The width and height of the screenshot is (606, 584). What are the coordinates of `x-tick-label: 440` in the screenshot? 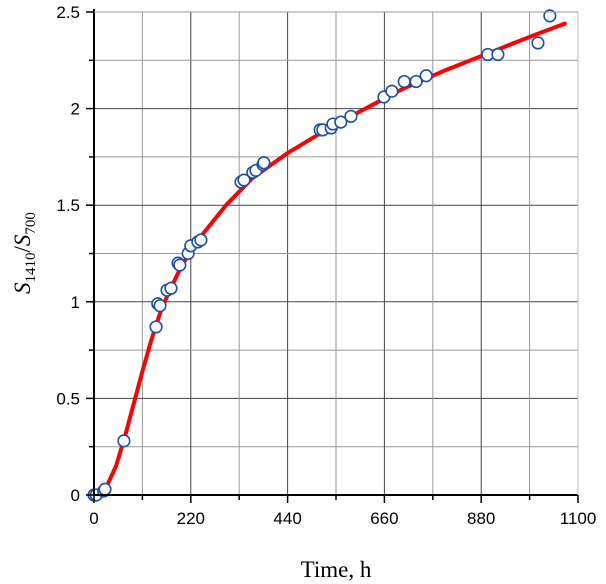 It's located at (287, 518).